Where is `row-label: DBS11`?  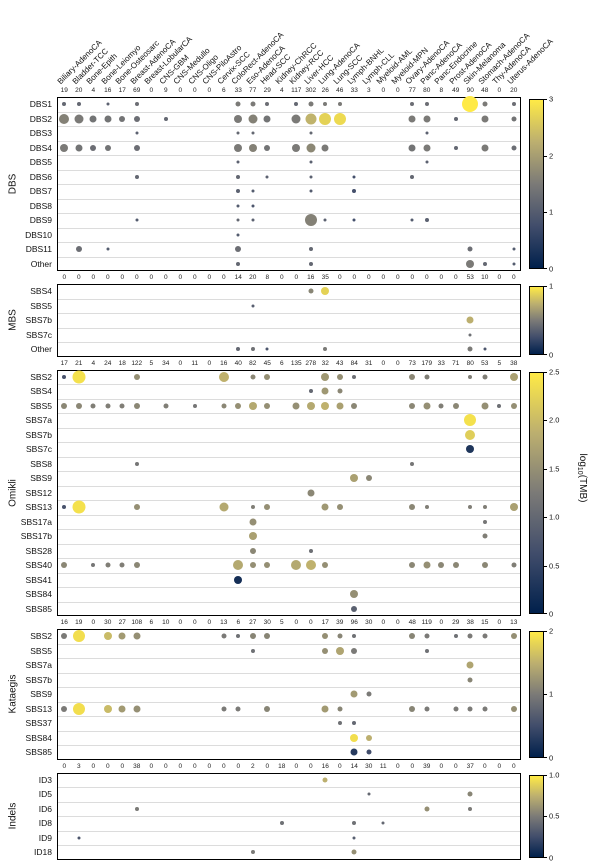
row-label: DBS11 is located at coordinates (38, 249).